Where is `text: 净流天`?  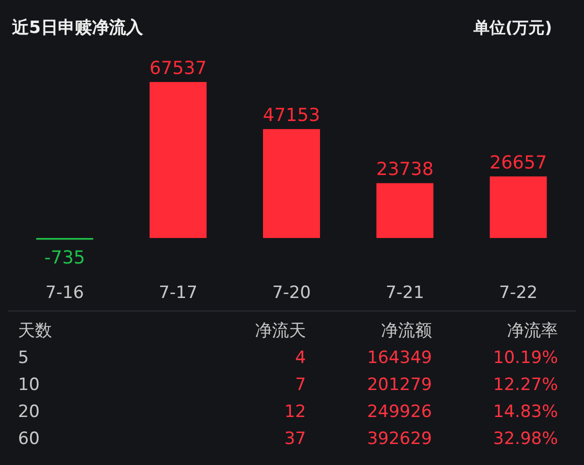
text: 净流天 is located at coordinates (280, 331).